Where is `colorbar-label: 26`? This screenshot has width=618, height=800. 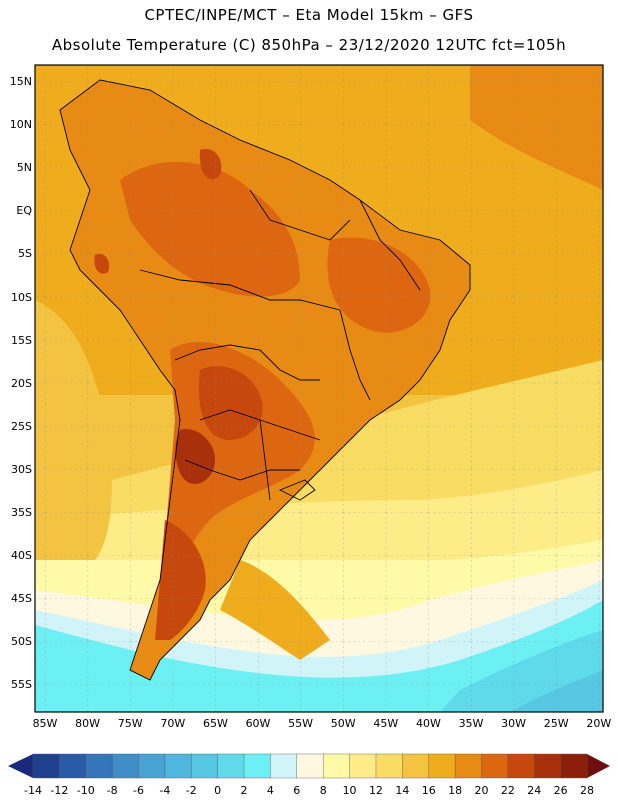
colorbar-label: 26 is located at coordinates (560, 790).